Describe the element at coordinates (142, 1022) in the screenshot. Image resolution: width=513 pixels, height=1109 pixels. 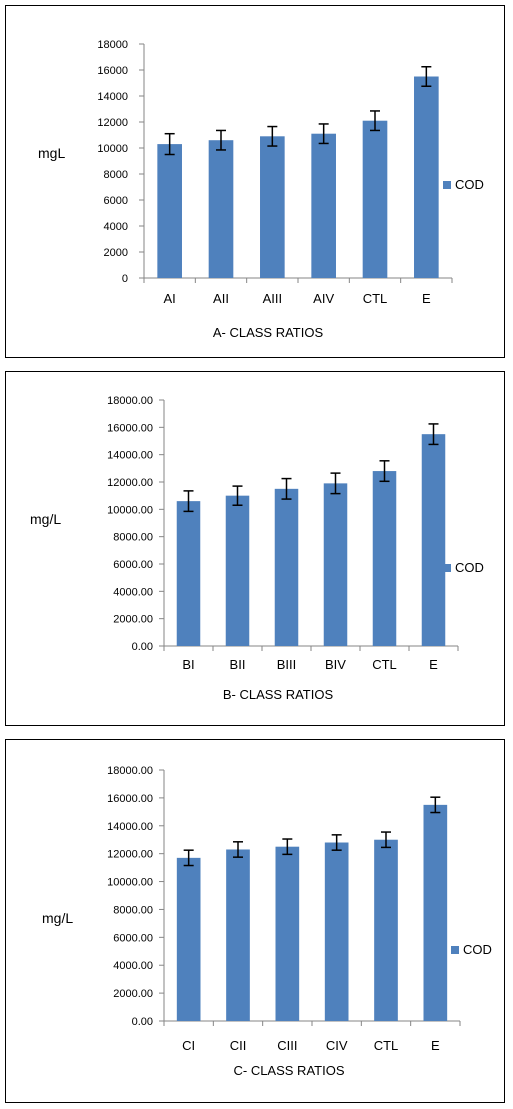
I see `chart-c-y-tick-label: 0.00` at that location.